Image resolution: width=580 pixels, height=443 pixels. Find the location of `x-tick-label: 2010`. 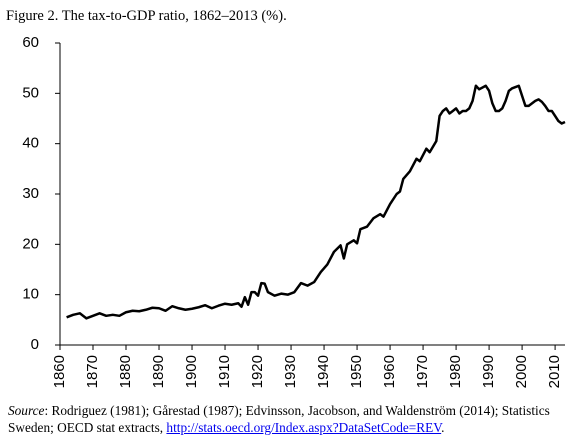

x-tick-label: 2010 is located at coordinates (554, 371).